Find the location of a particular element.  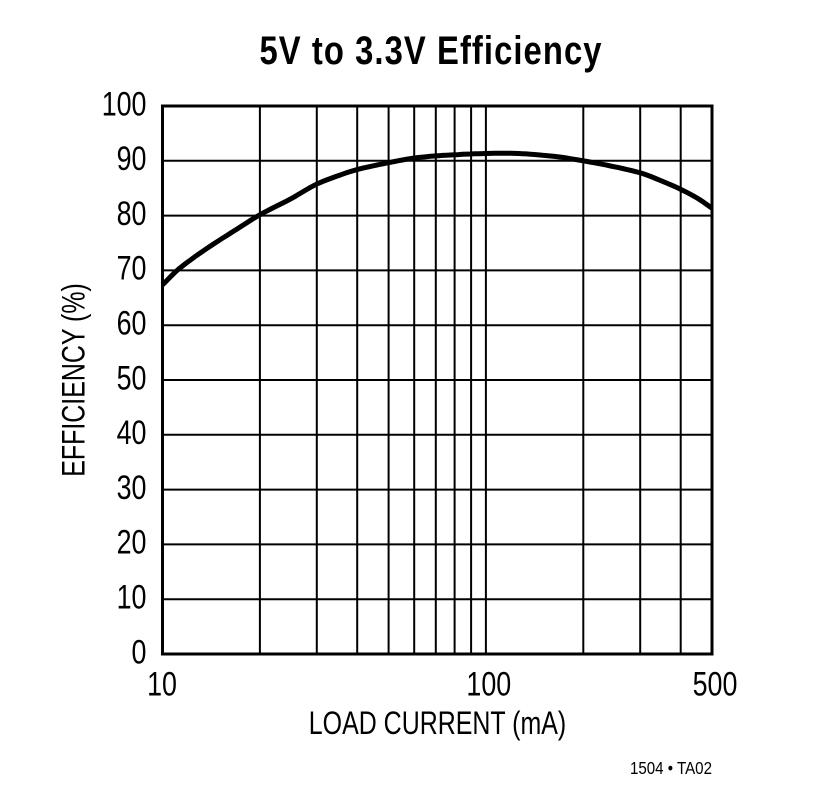

svg-text: LOAD CURRENT (mA) is located at coordinates (437, 724).